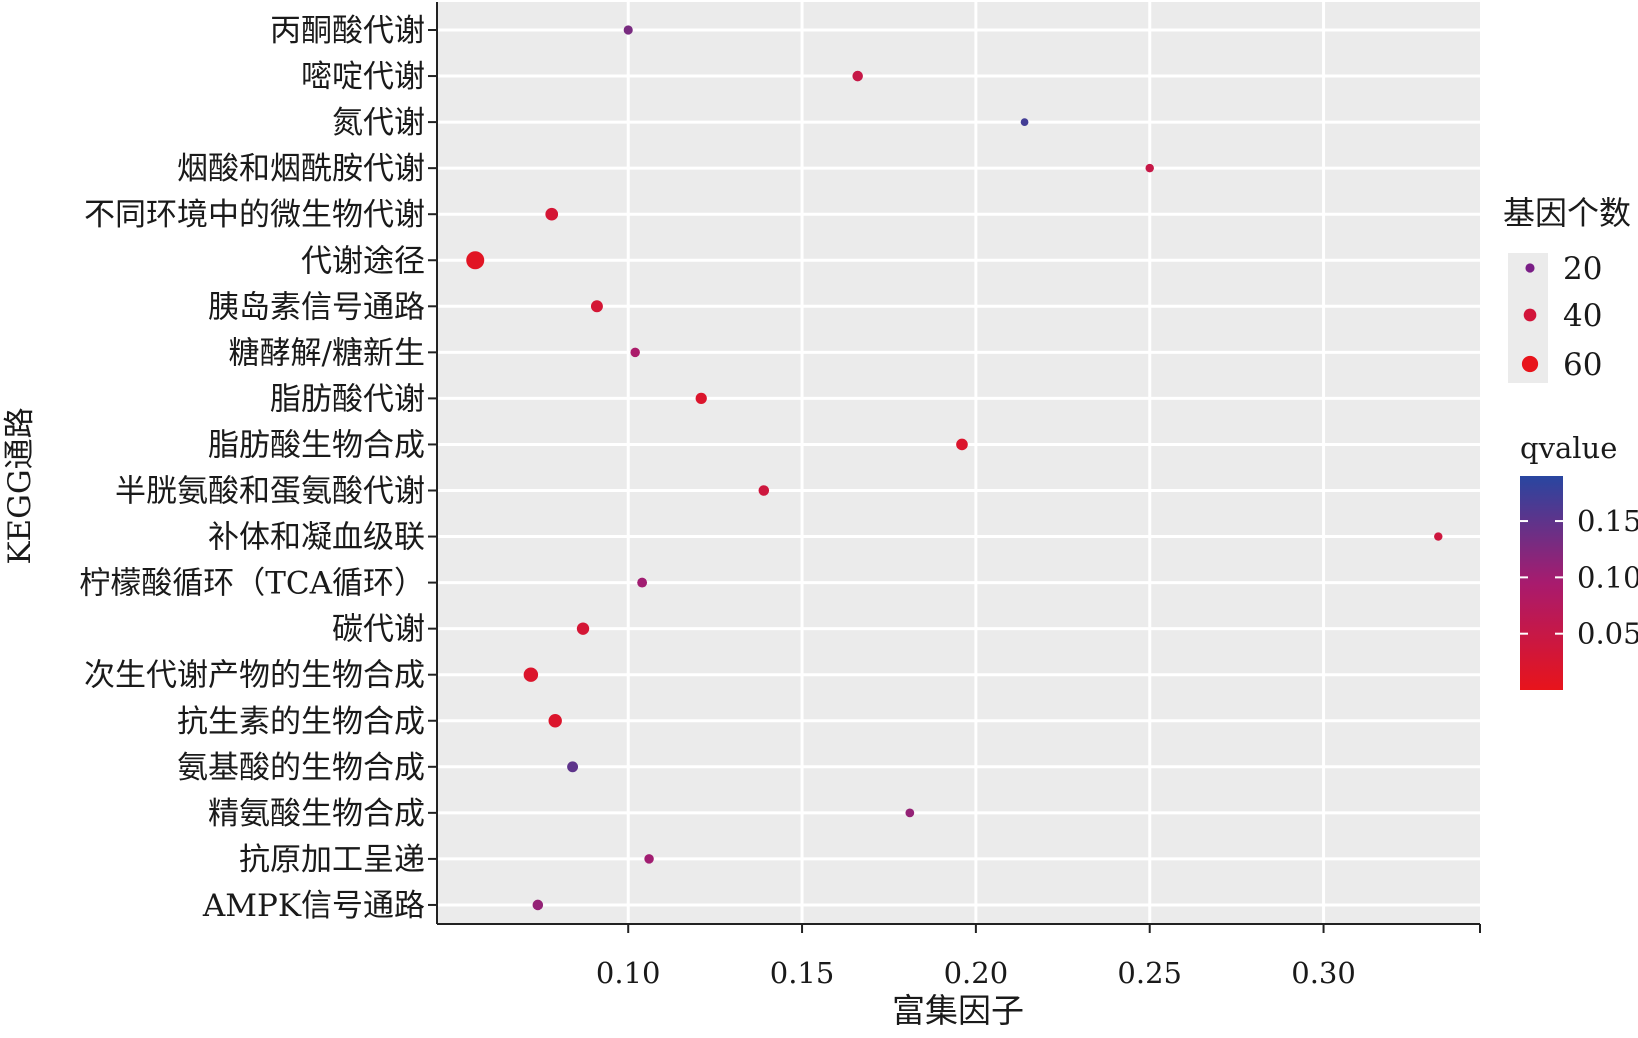 Image resolution: width=1638 pixels, height=1038 pixels. Describe the element at coordinates (1607, 521) in the screenshot. I see `color-legend-label: 0.15` at that location.